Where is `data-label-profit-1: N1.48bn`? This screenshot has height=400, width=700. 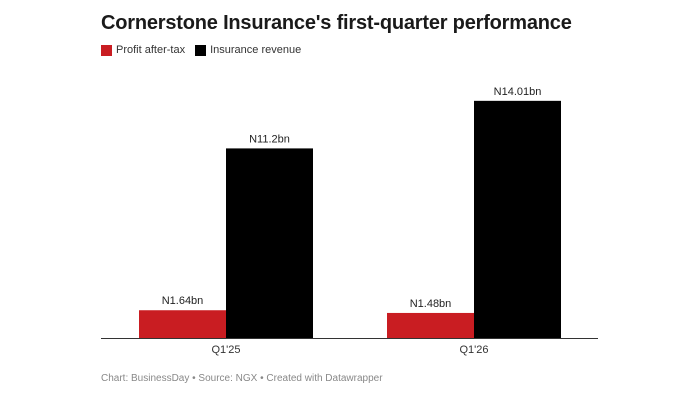 data-label-profit-1: N1.48bn is located at coordinates (431, 304).